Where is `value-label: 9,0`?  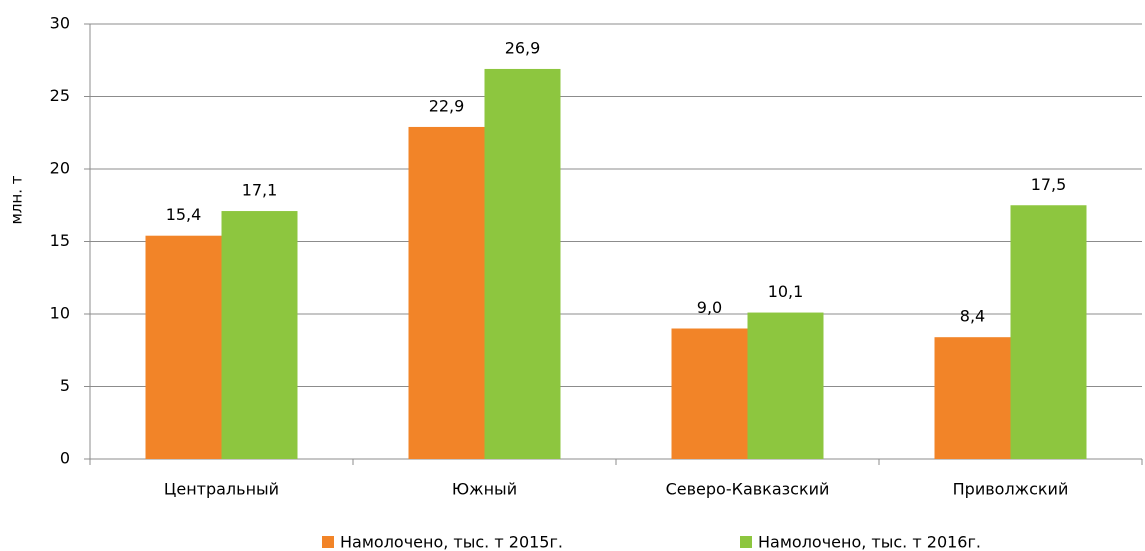 value-label: 9,0 is located at coordinates (709, 307).